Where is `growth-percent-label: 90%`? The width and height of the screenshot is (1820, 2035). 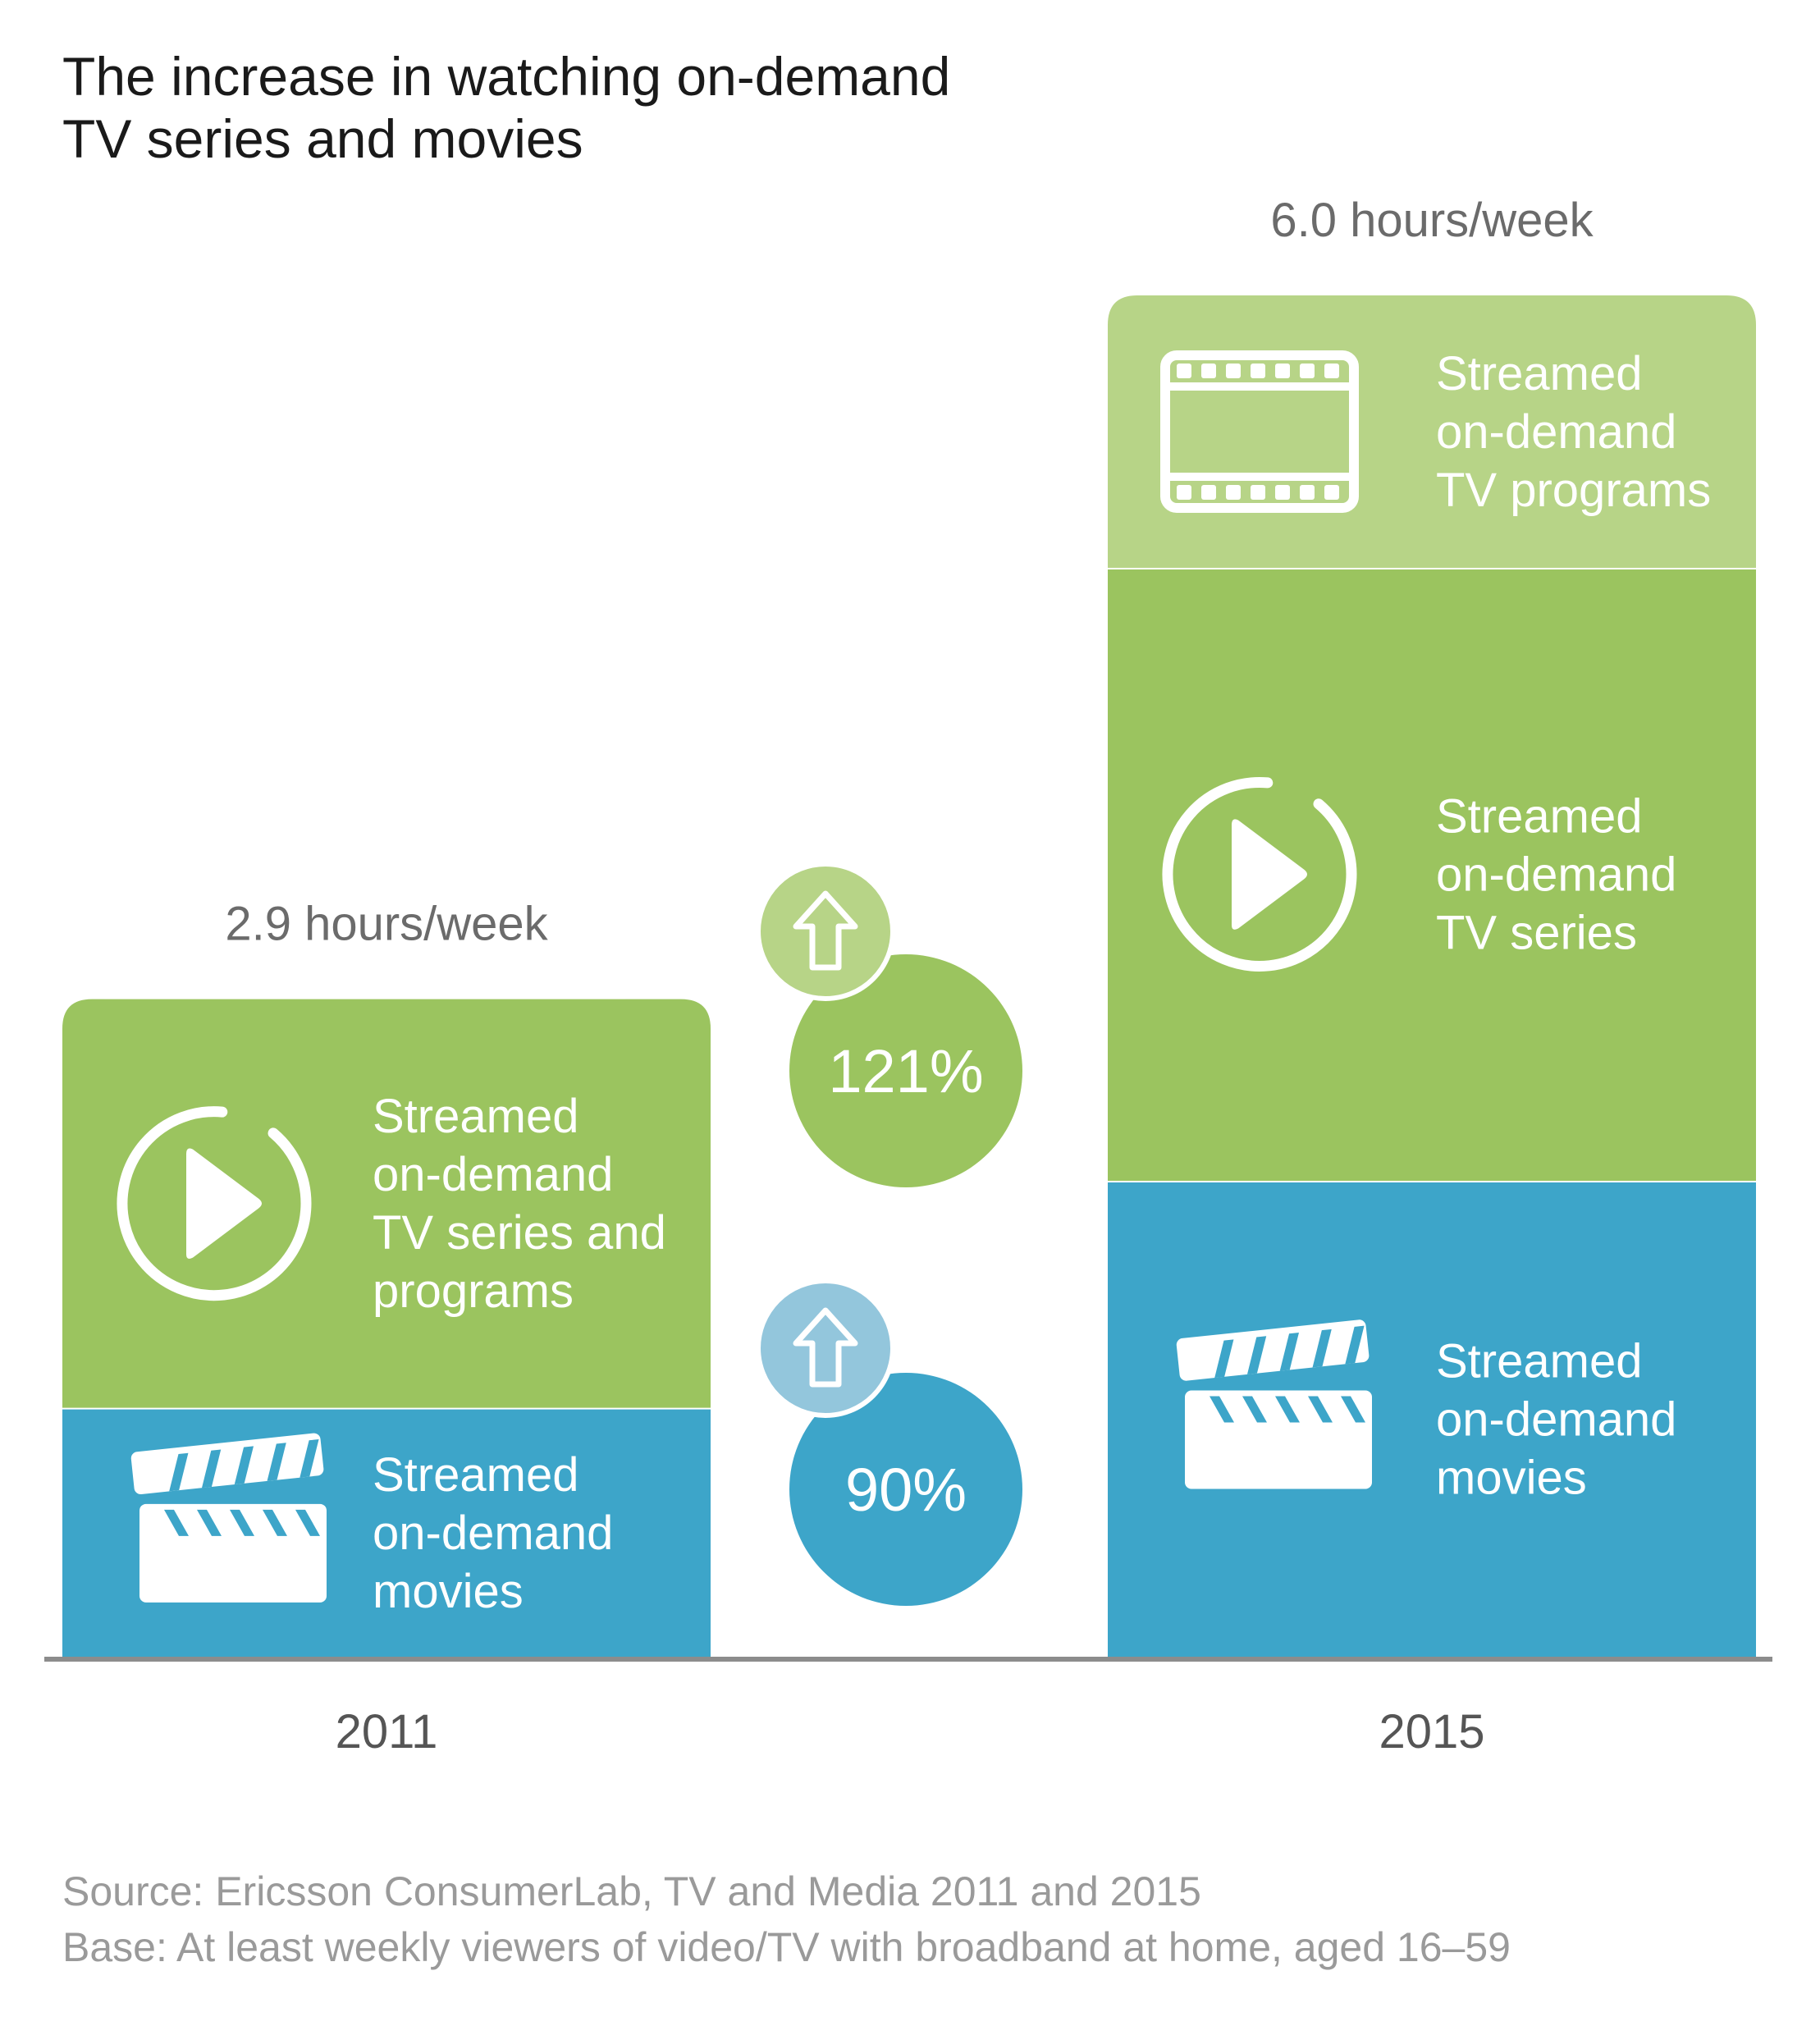
growth-percent-label: 90% is located at coordinates (906, 1490).